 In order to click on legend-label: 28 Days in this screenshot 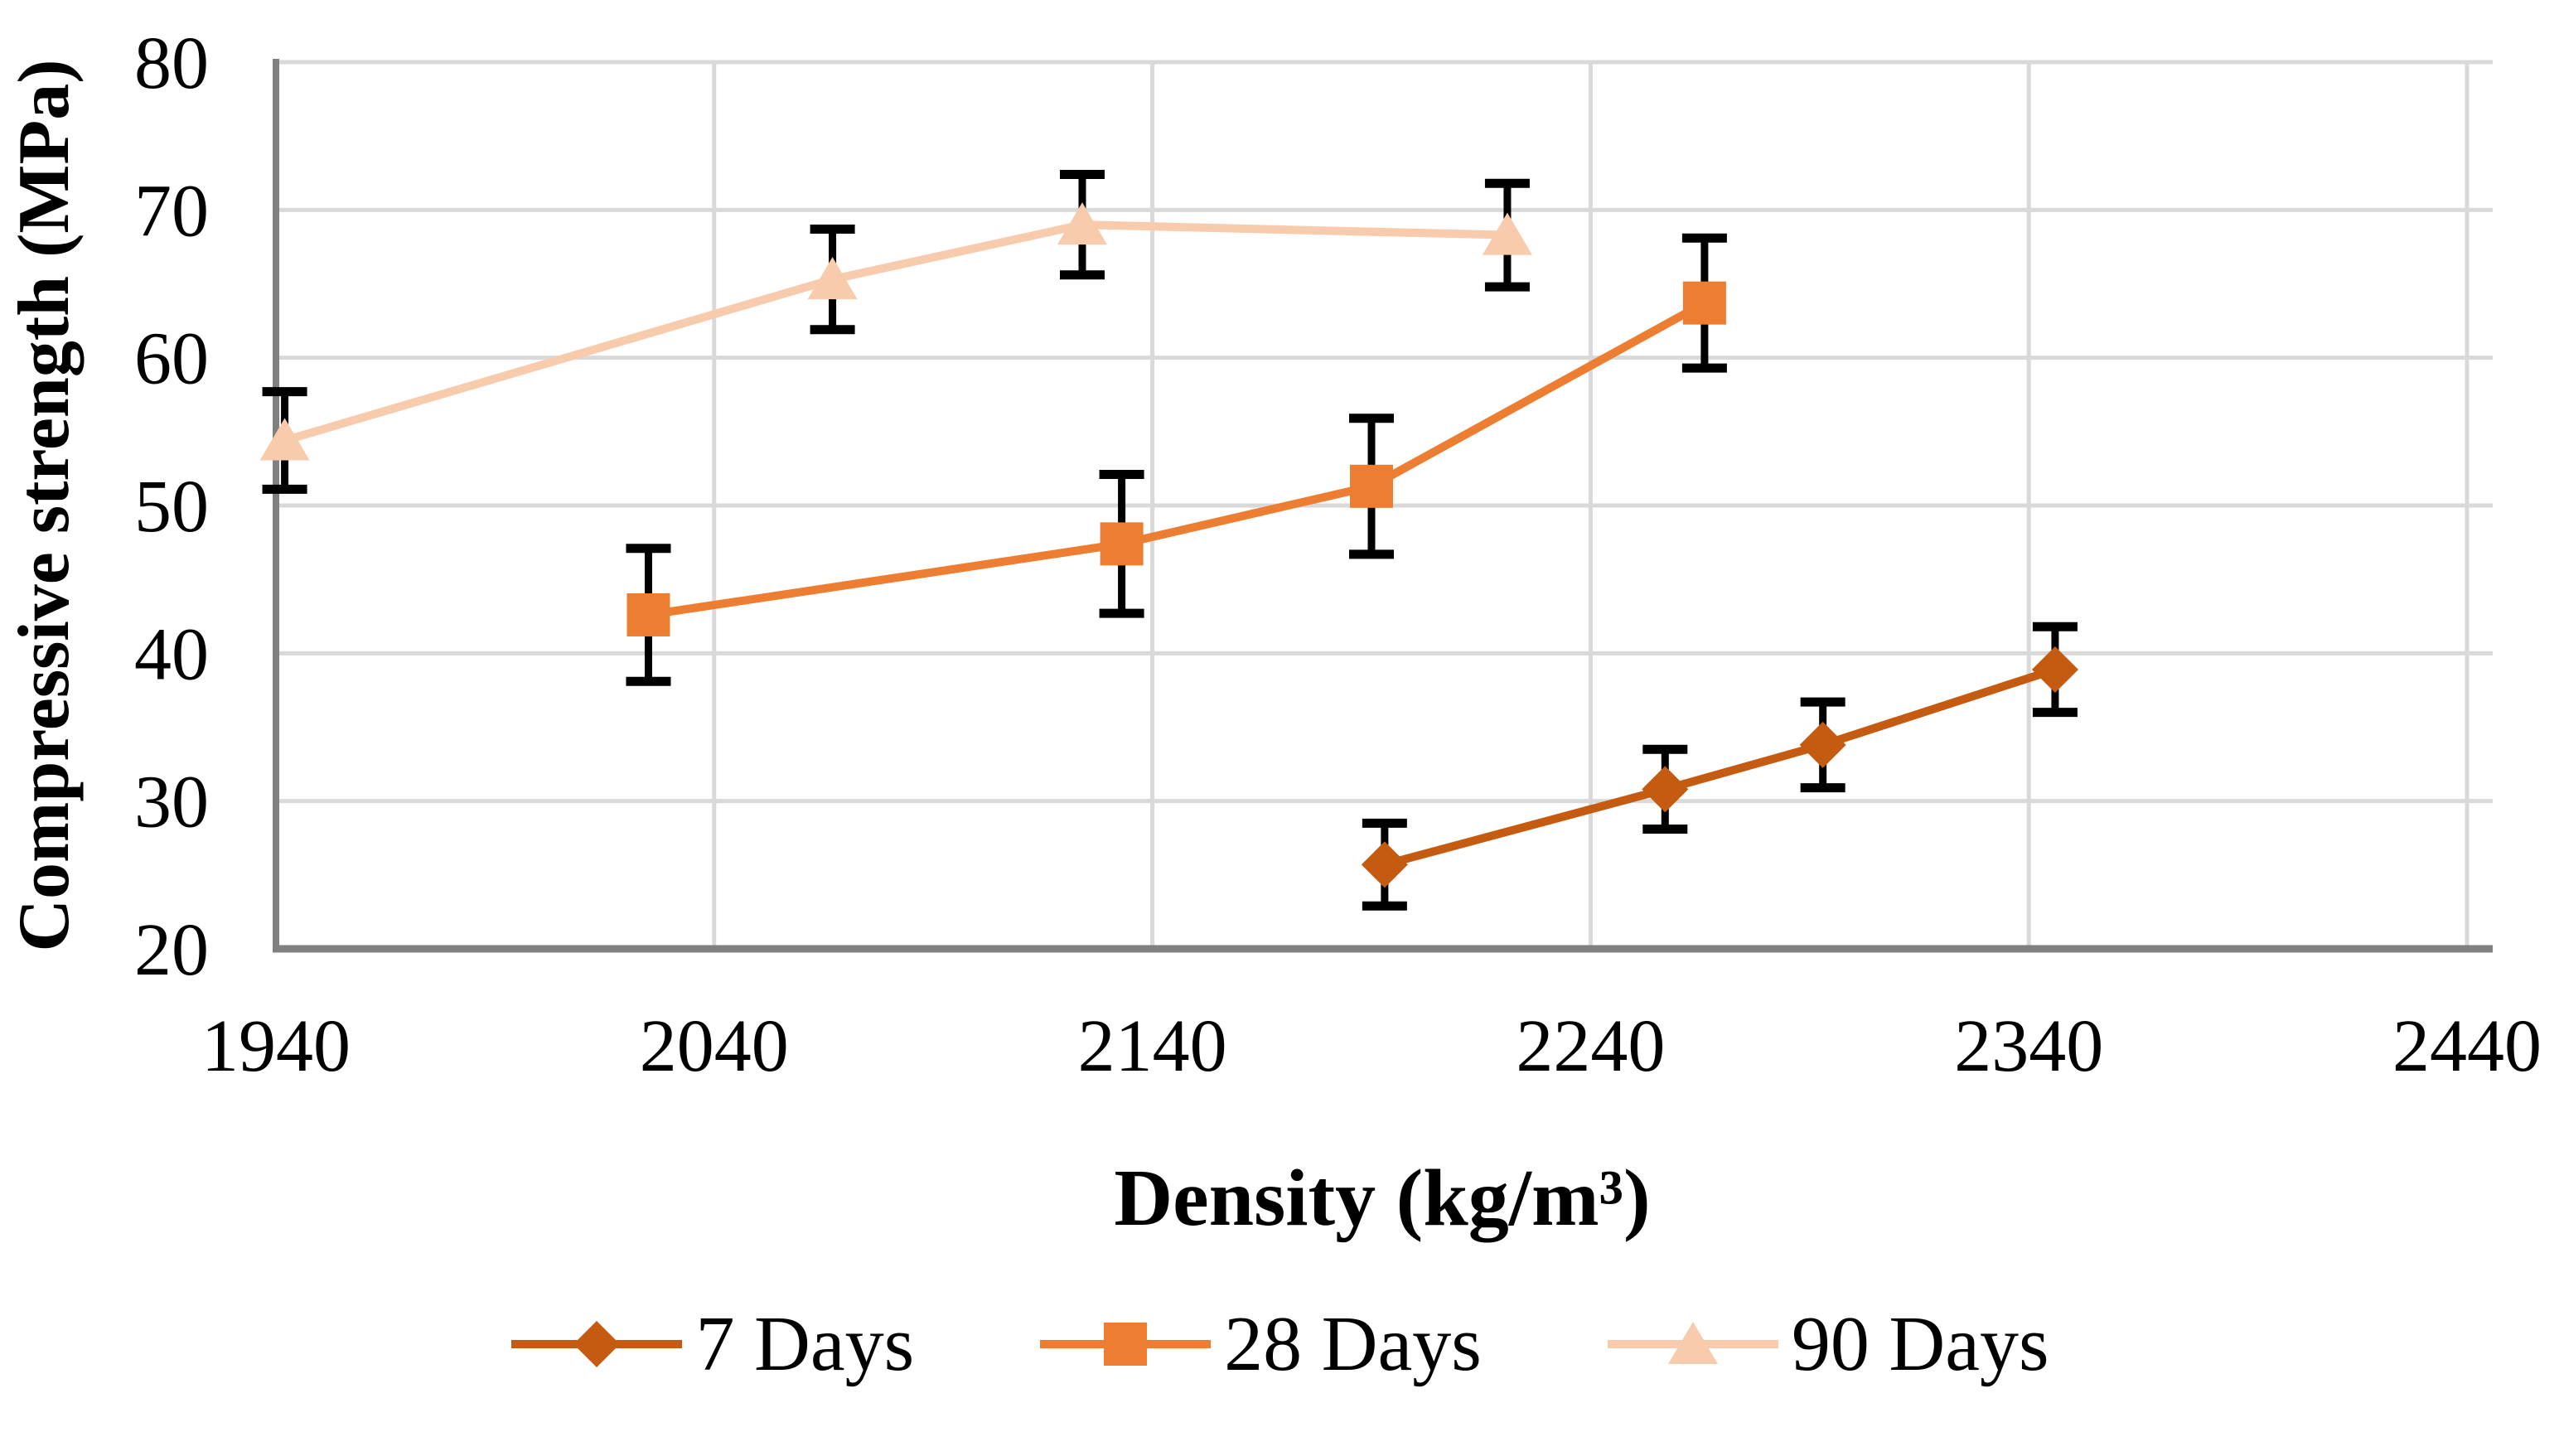, I will do `click(1353, 1344)`.